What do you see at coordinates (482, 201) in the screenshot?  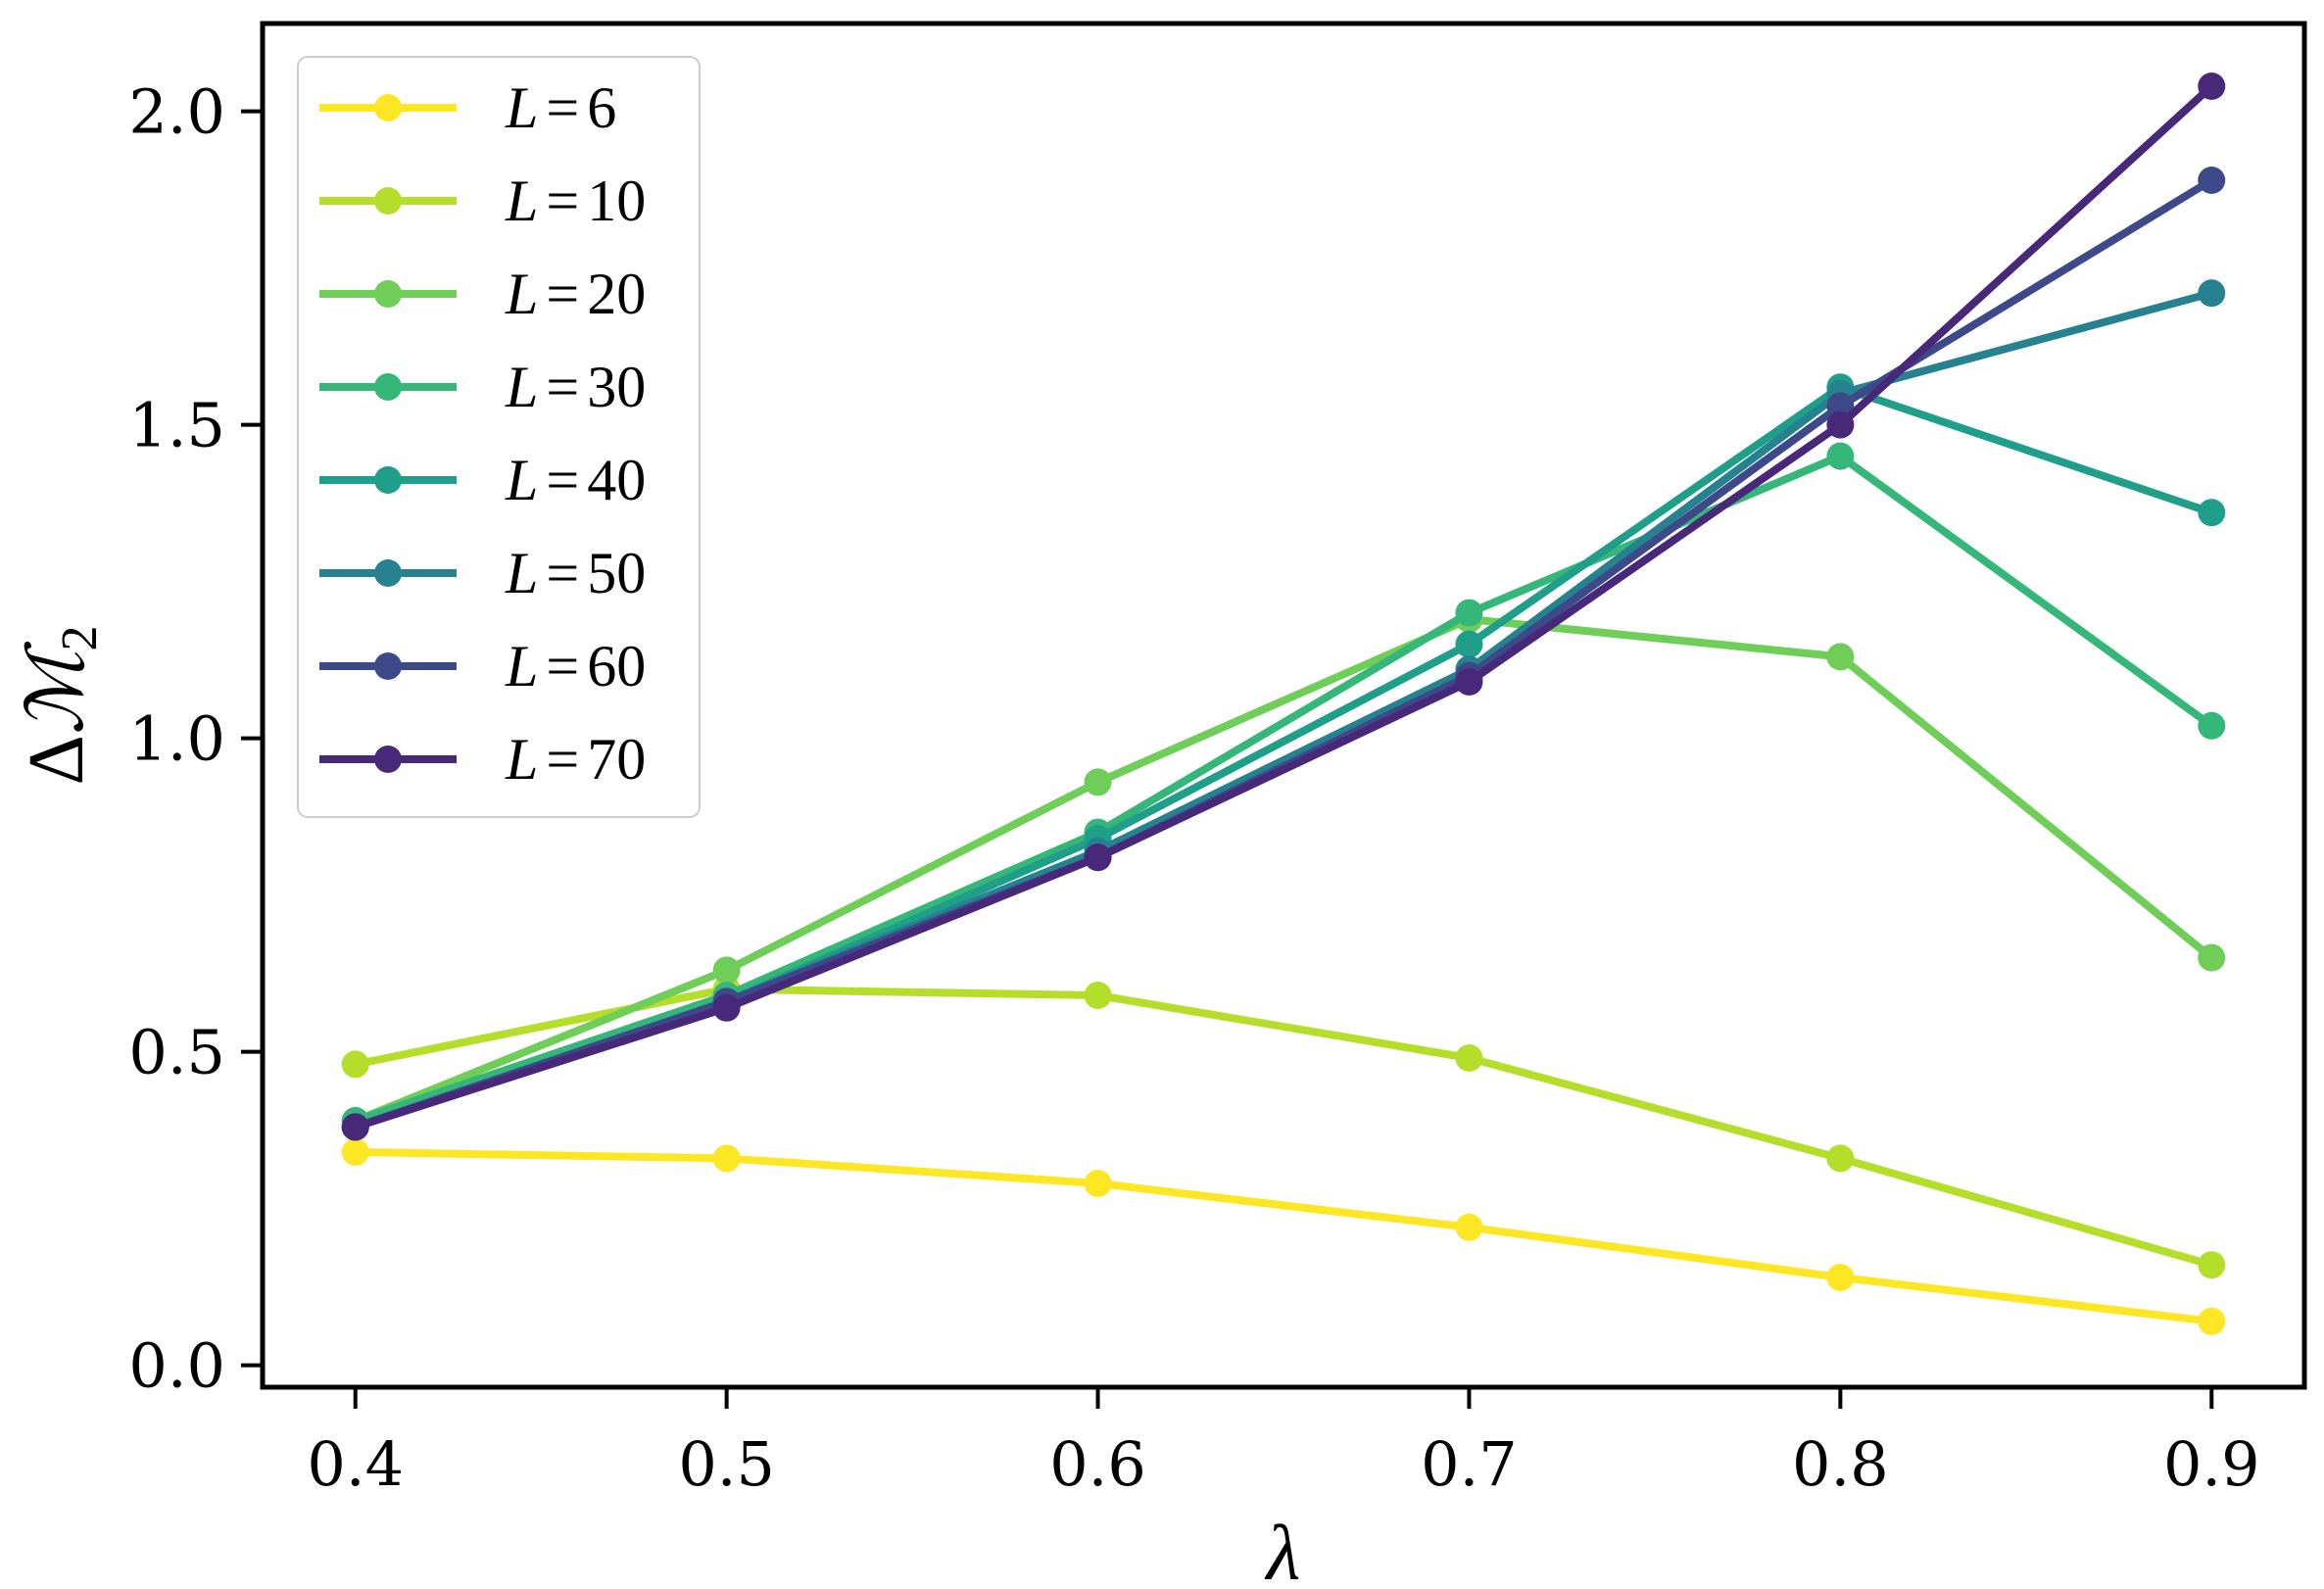 I see `legend-entry-L-10: L = 10` at bounding box center [482, 201].